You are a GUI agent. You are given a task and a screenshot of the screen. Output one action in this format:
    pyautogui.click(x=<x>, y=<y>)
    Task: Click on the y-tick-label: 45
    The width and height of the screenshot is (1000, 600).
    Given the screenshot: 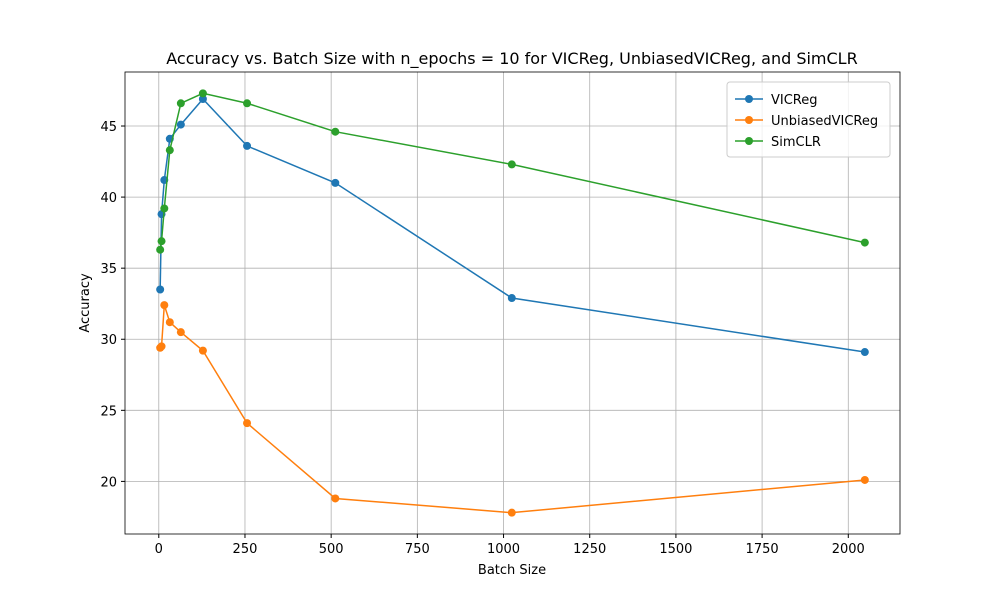 What is the action you would take?
    pyautogui.click(x=108, y=127)
    